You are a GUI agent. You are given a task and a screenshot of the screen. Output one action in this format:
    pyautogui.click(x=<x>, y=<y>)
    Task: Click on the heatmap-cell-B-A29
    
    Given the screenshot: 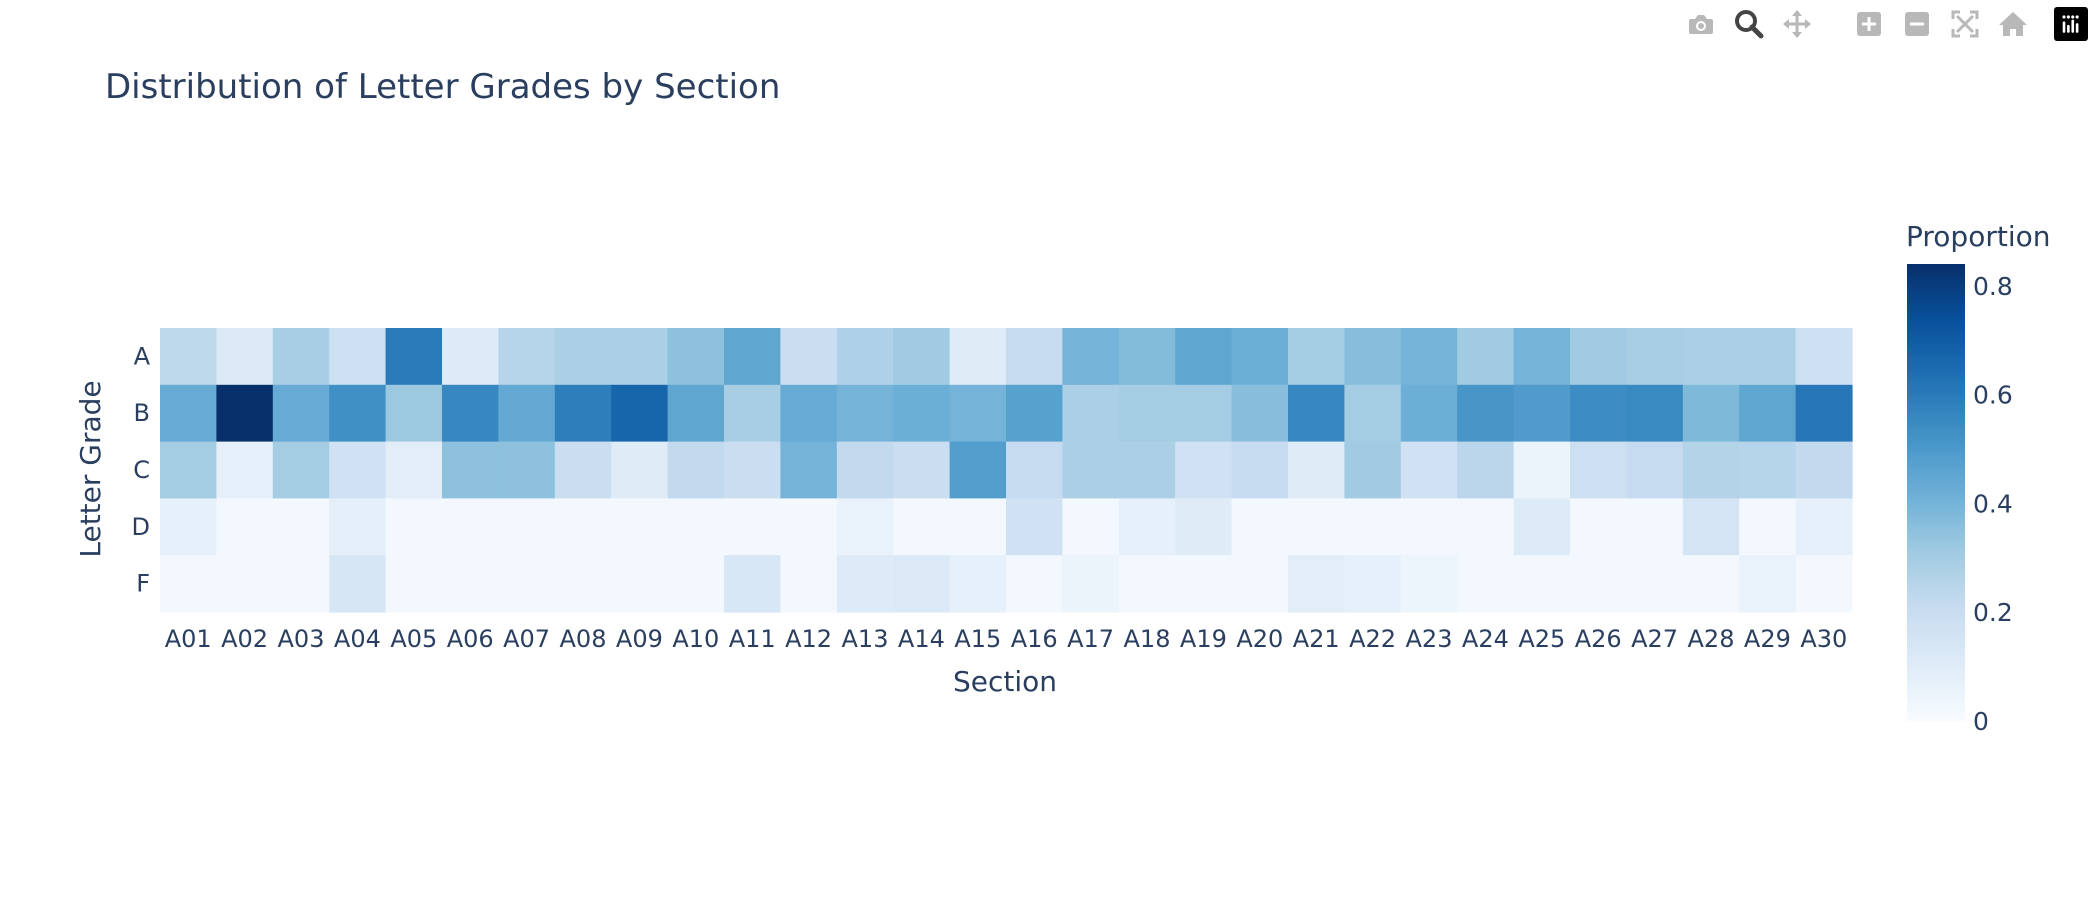 What is the action you would take?
    pyautogui.click(x=1768, y=413)
    